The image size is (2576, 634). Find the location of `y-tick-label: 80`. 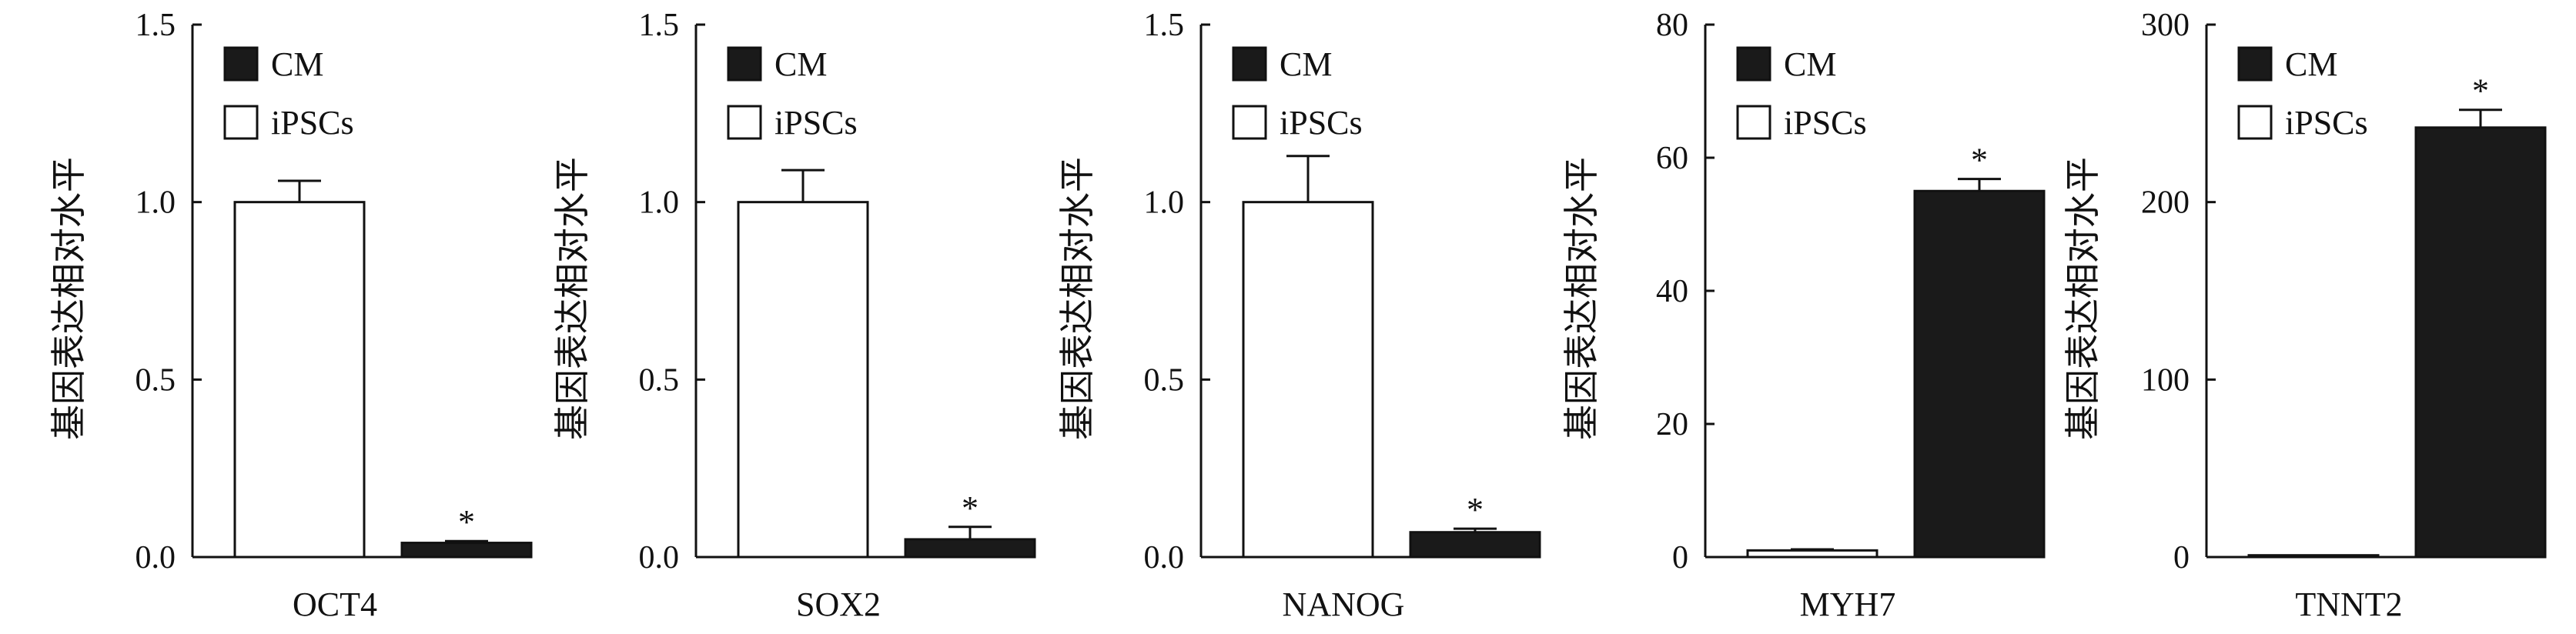

y-tick-label: 80 is located at coordinates (1672, 25).